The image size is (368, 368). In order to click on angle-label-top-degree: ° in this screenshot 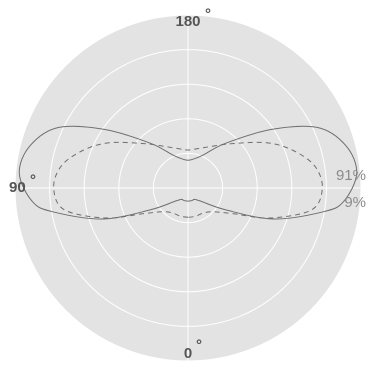, I will do `click(208, 14)`.